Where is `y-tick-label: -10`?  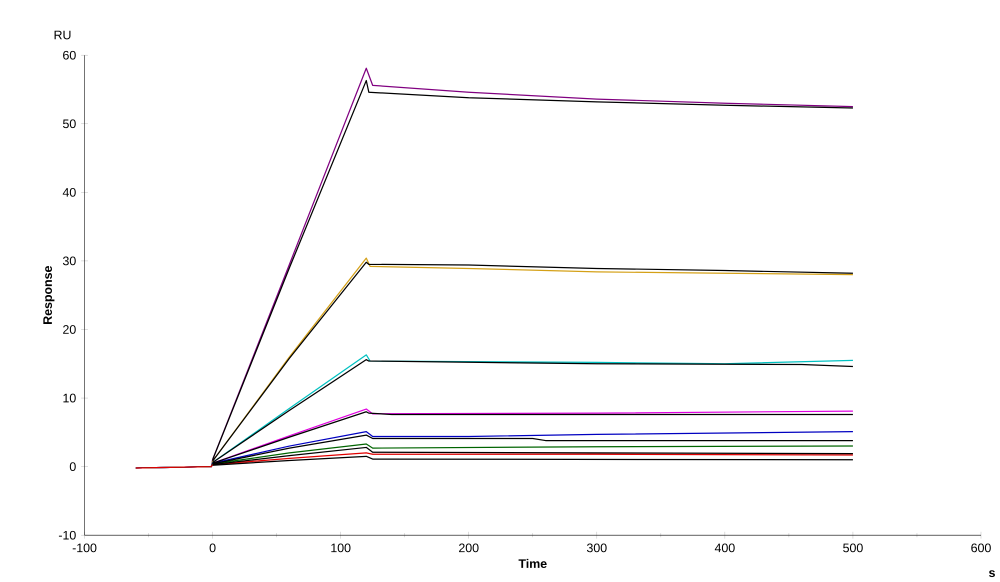 y-tick-label: -10 is located at coordinates (67, 535).